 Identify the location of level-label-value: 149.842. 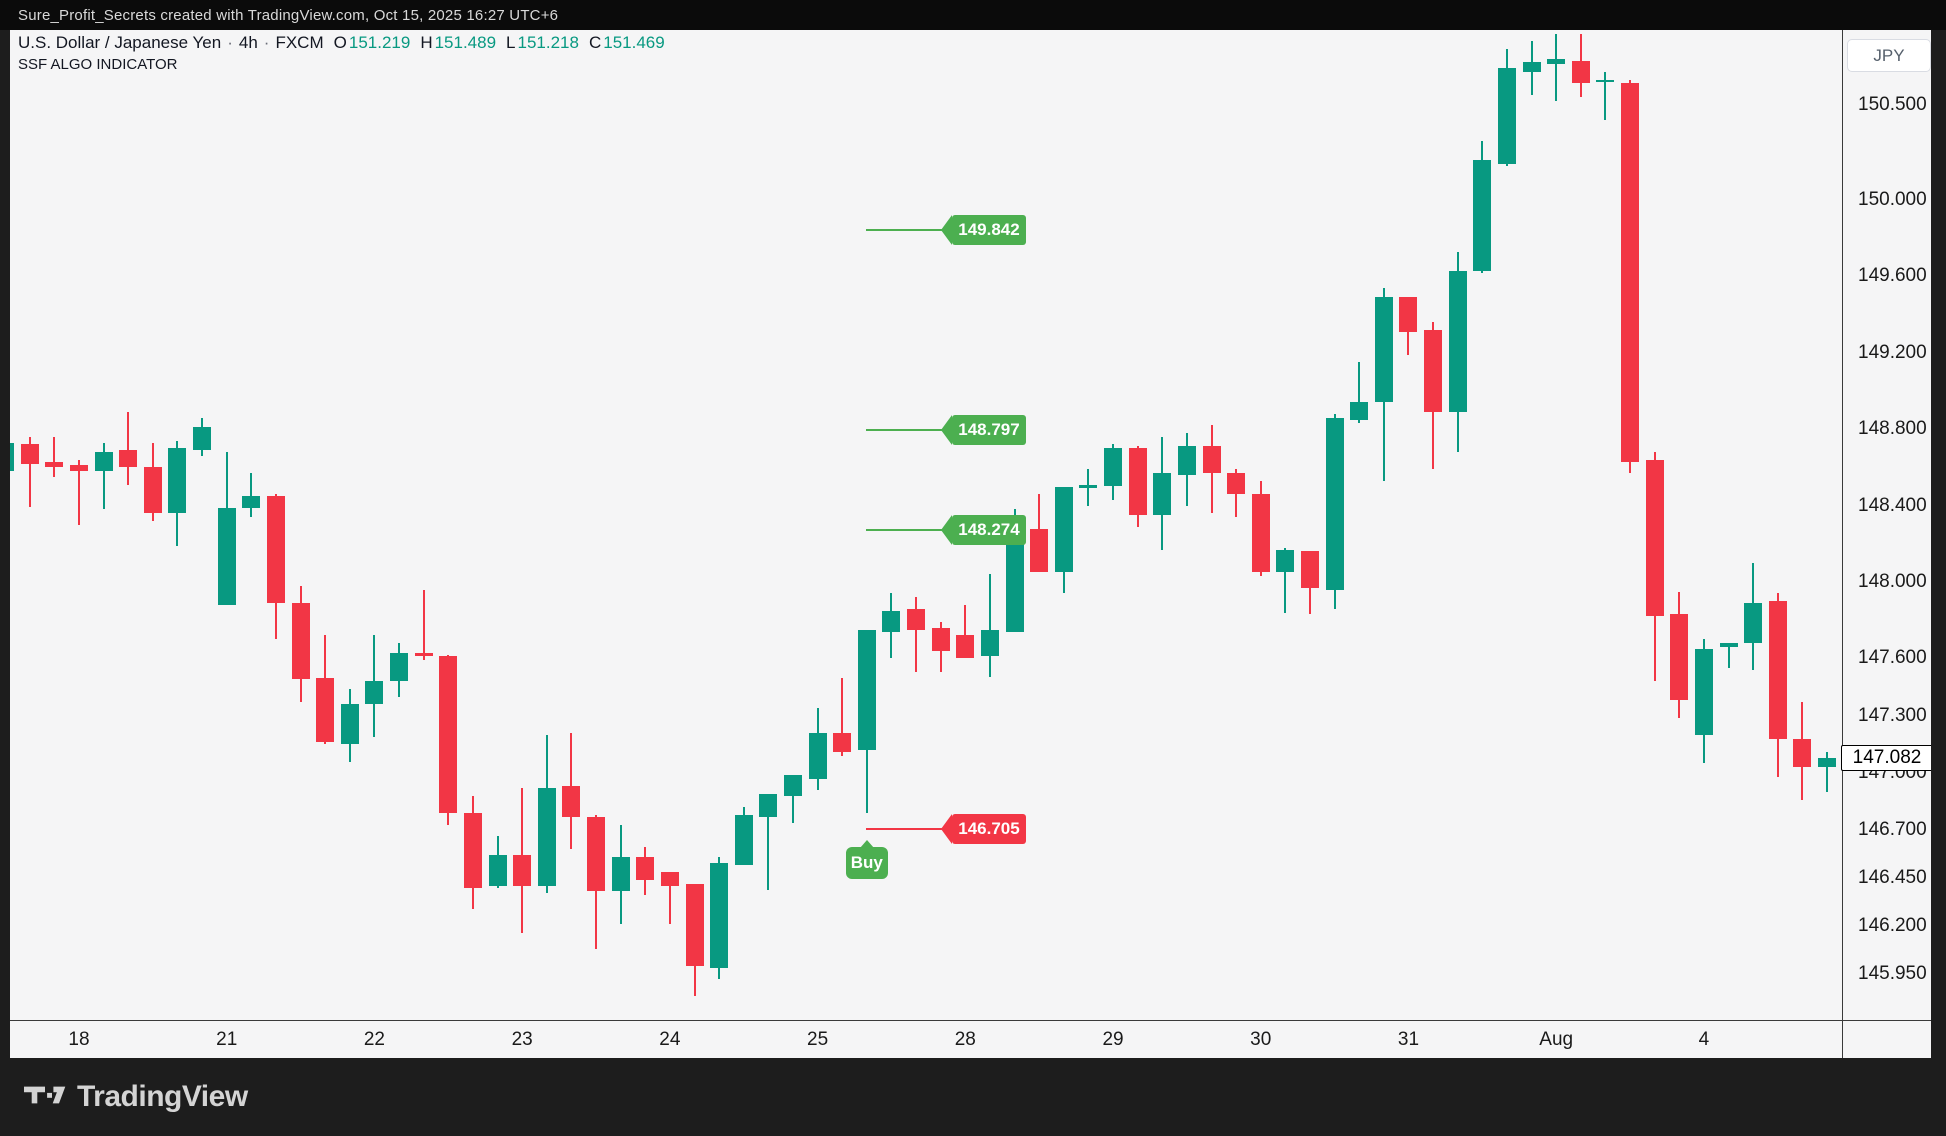
(989, 230).